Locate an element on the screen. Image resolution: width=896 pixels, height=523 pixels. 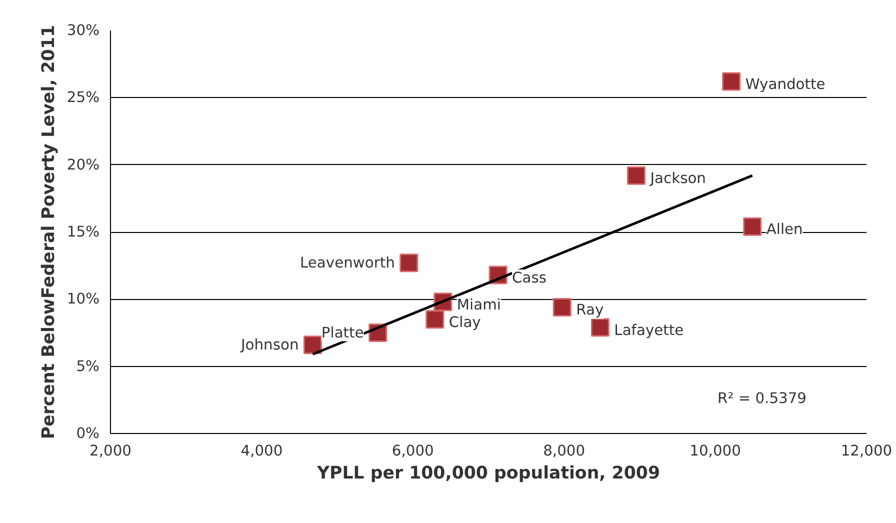
x-tick-label: 4,000 is located at coordinates (261, 451).